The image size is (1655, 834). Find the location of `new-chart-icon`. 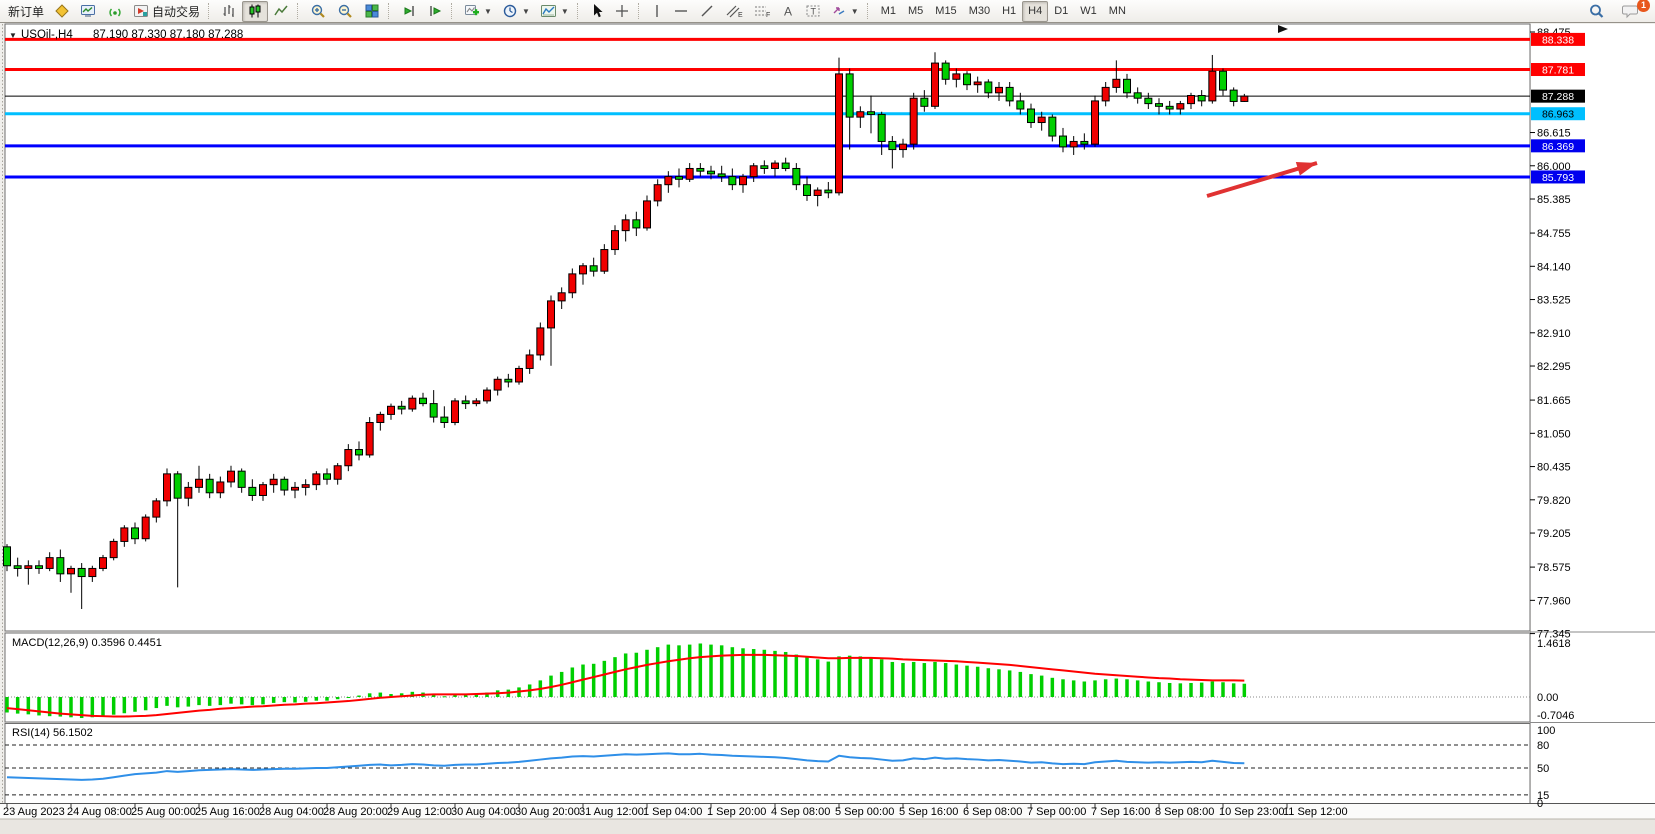

new-chart-icon is located at coordinates (62, 11).